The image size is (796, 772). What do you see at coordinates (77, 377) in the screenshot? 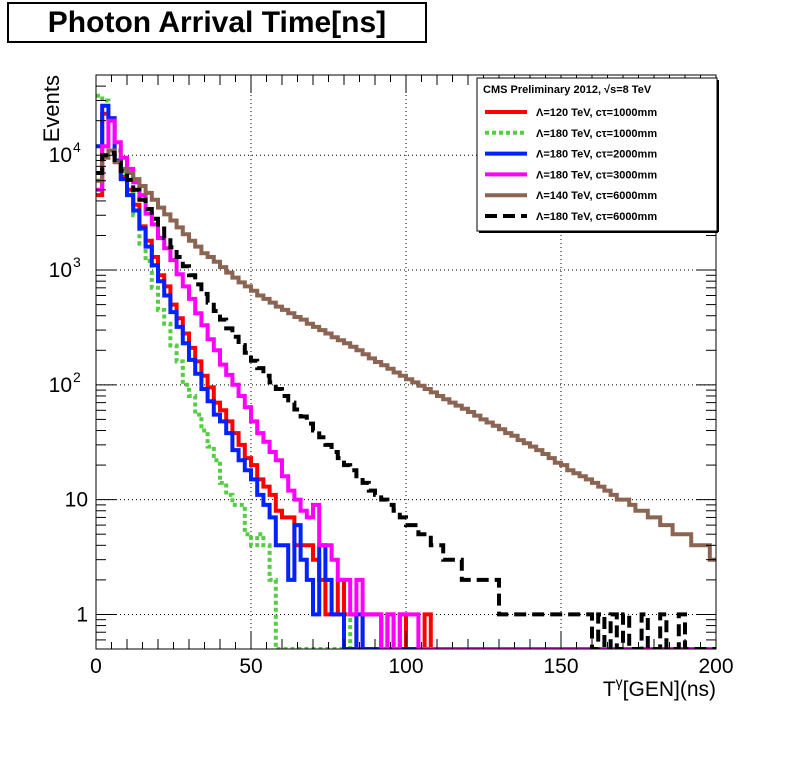
I see `y-tick-label-exponent: 2` at bounding box center [77, 377].